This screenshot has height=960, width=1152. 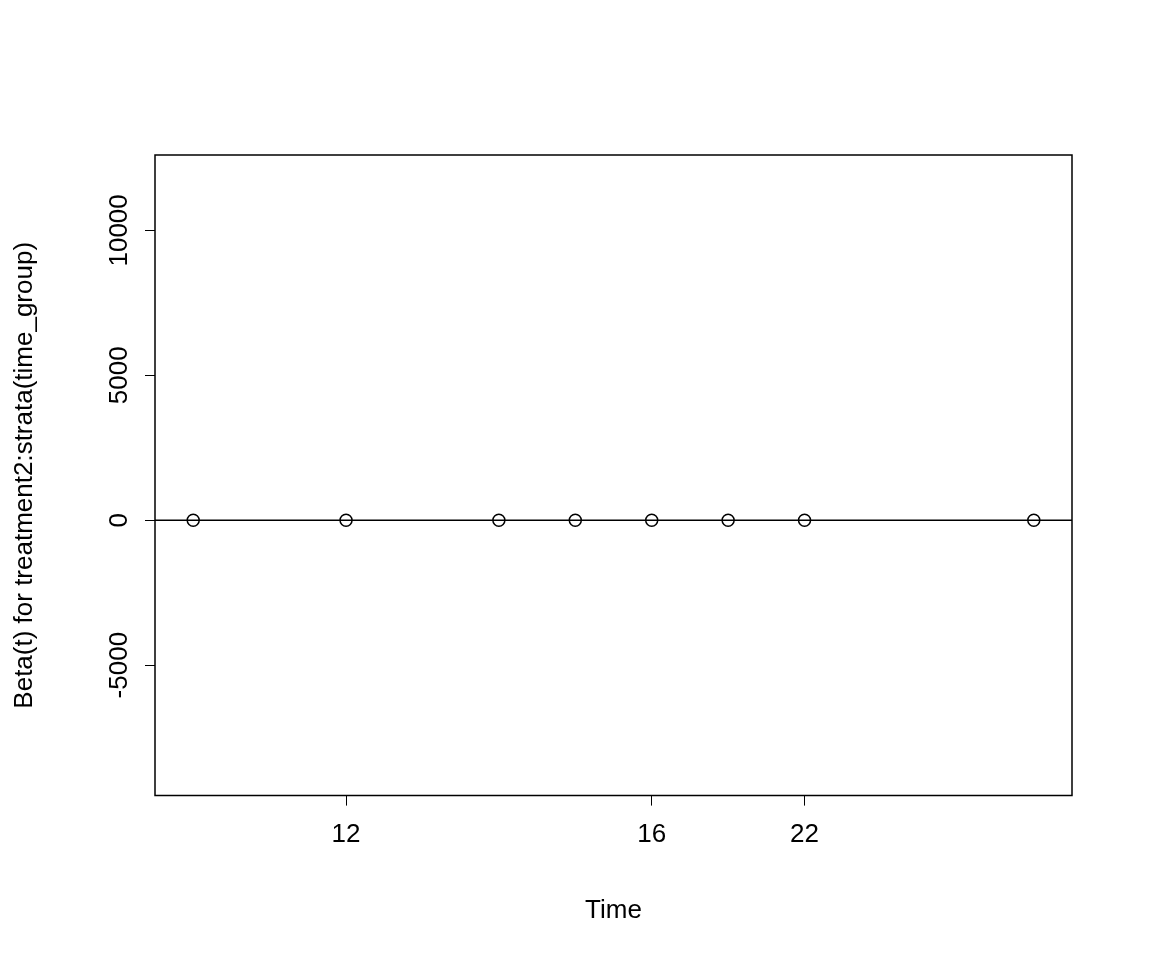 I want to click on y-tick-label: -5000, so click(x=118, y=665).